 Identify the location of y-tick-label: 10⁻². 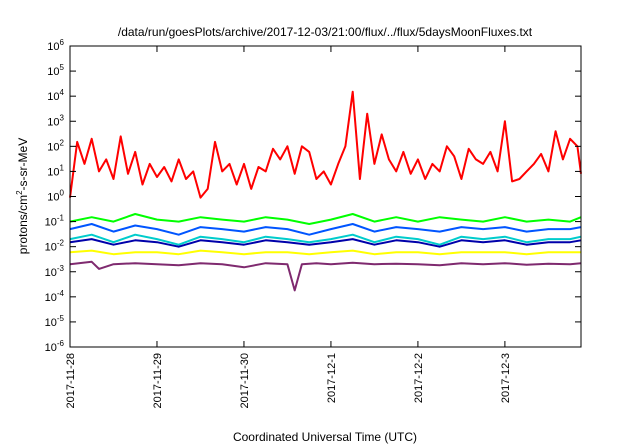
(55, 246).